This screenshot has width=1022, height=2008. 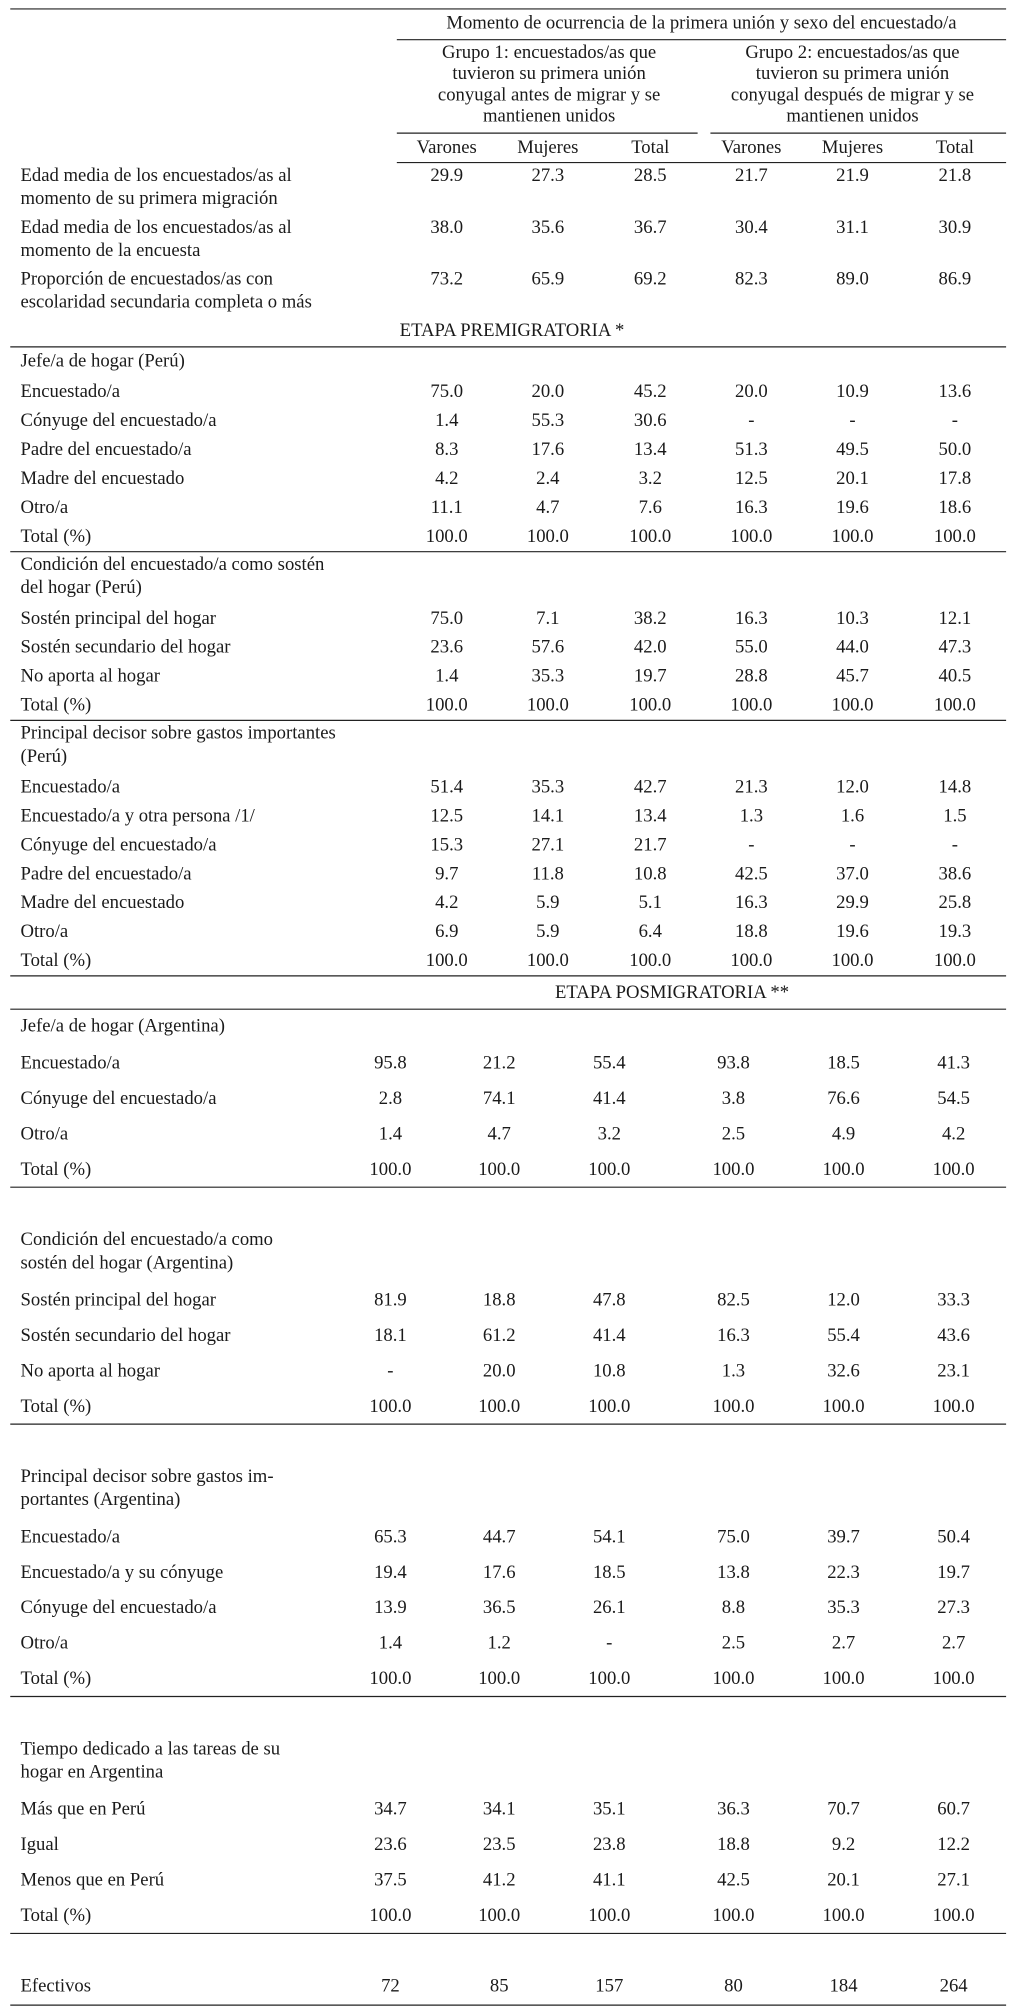 What do you see at coordinates (650, 391) in the screenshot?
I see `cell: 45.2` at bounding box center [650, 391].